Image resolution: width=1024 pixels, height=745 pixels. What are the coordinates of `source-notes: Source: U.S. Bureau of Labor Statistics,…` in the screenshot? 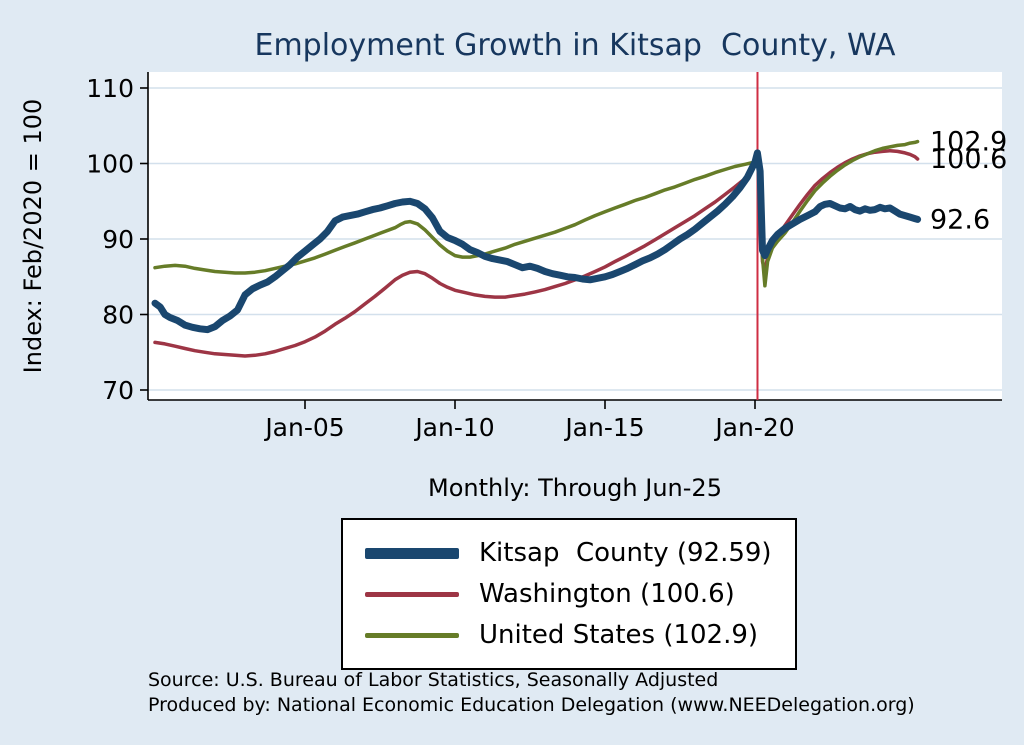 It's located at (558, 693).